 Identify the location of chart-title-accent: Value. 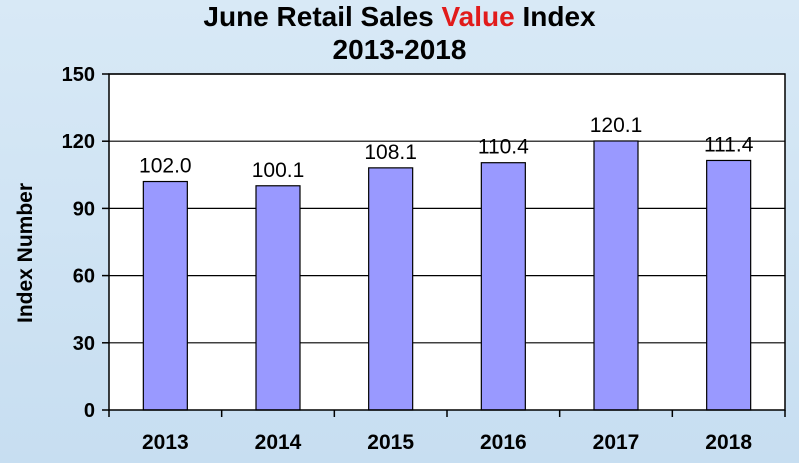
(478, 16).